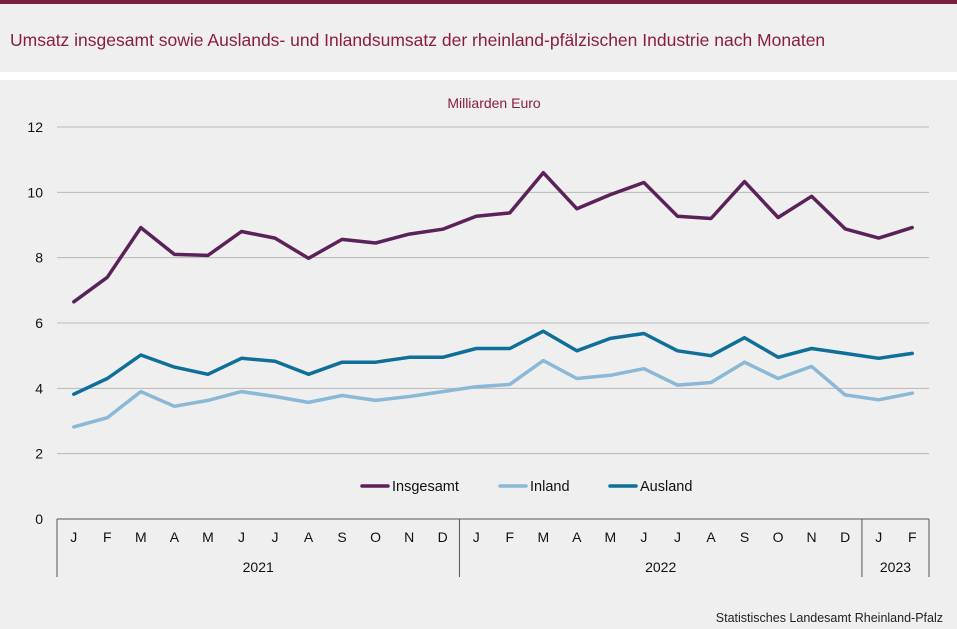 Image resolution: width=957 pixels, height=629 pixels. What do you see at coordinates (35, 127) in the screenshot?
I see `y-tick-label: 12` at bounding box center [35, 127].